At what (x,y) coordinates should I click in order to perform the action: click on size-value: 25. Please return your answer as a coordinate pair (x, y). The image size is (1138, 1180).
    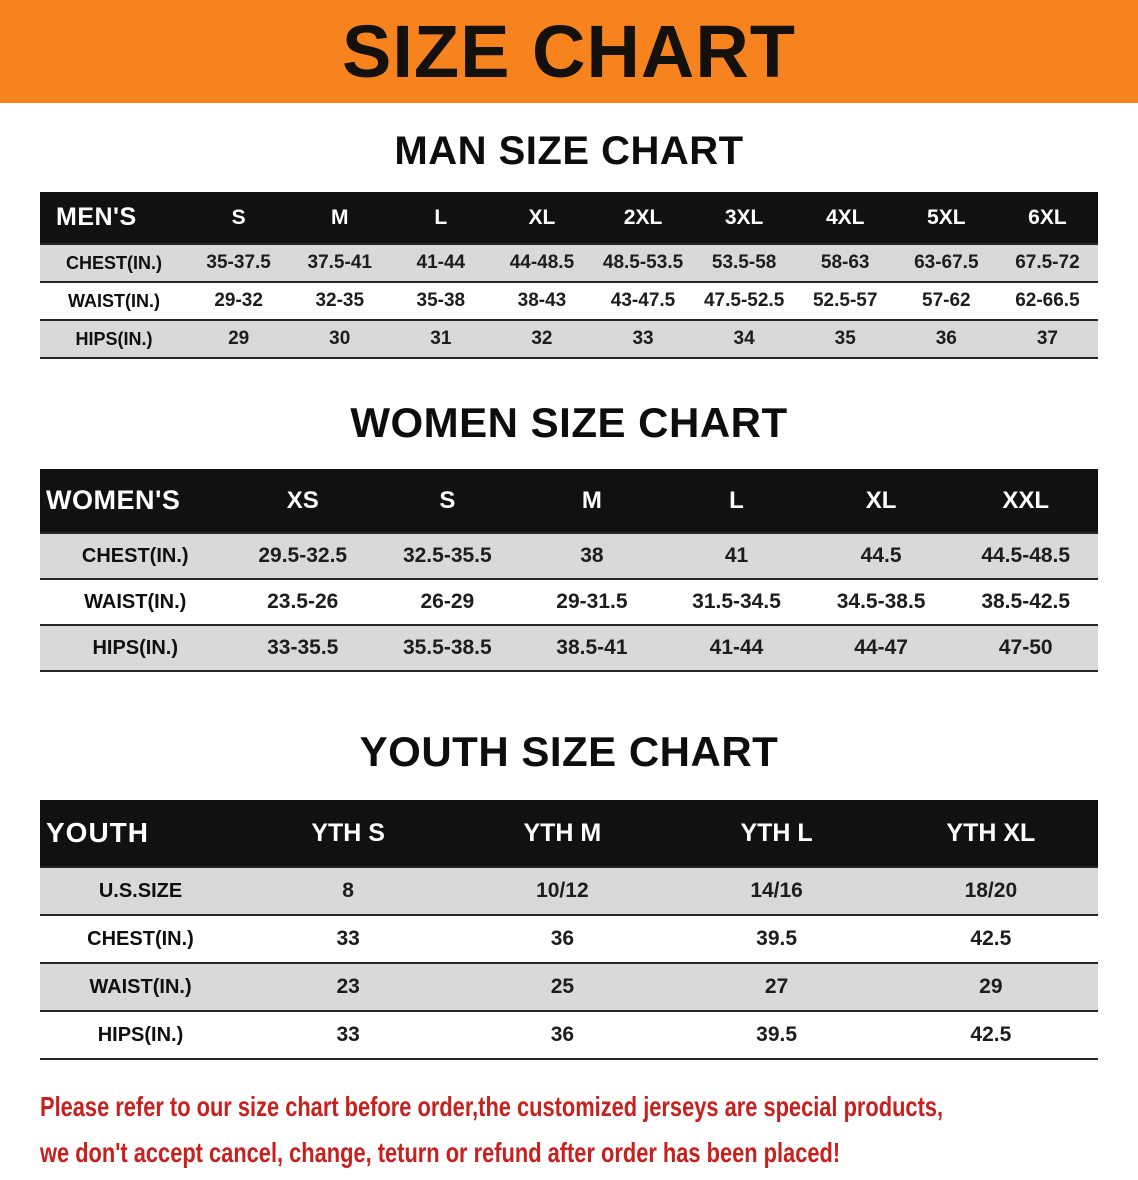
    Looking at the image, I should click on (562, 986).